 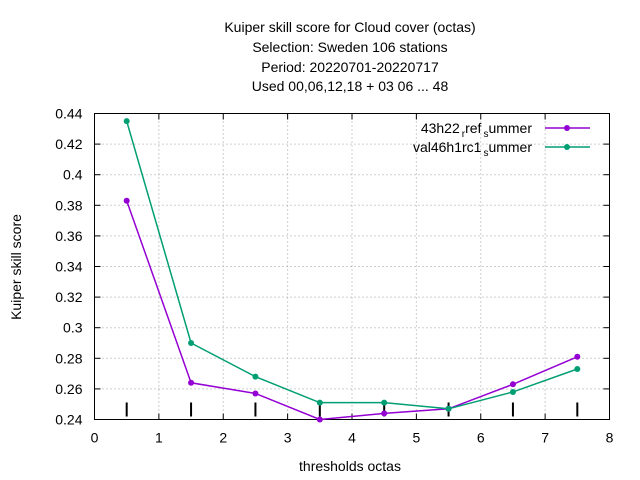 What do you see at coordinates (95, 438) in the screenshot?
I see `x-tick-label: 0` at bounding box center [95, 438].